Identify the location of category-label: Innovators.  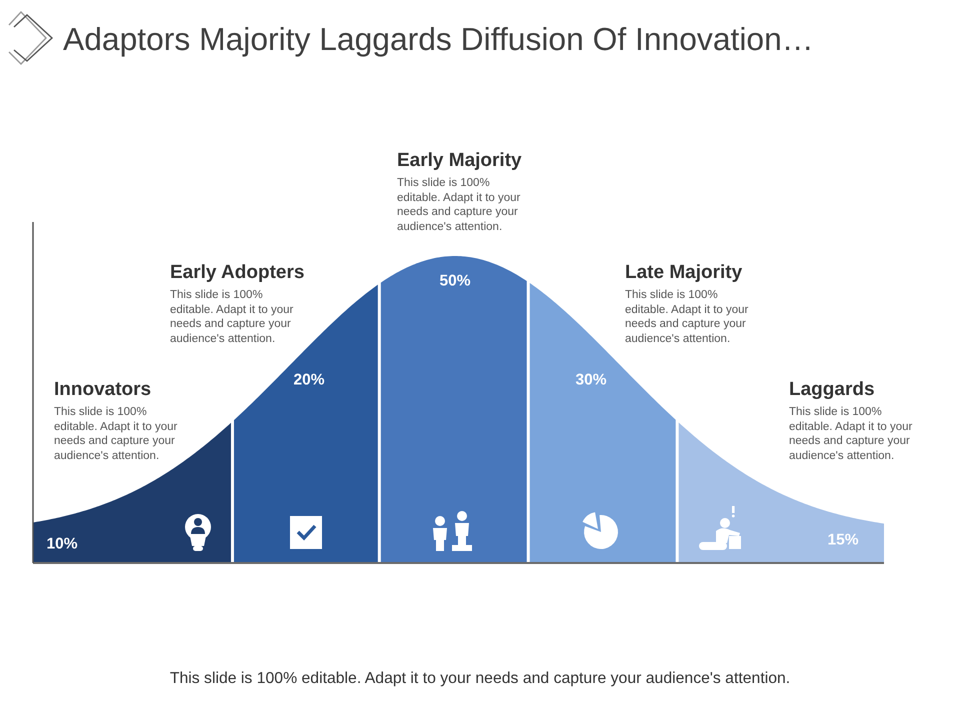
(103, 390).